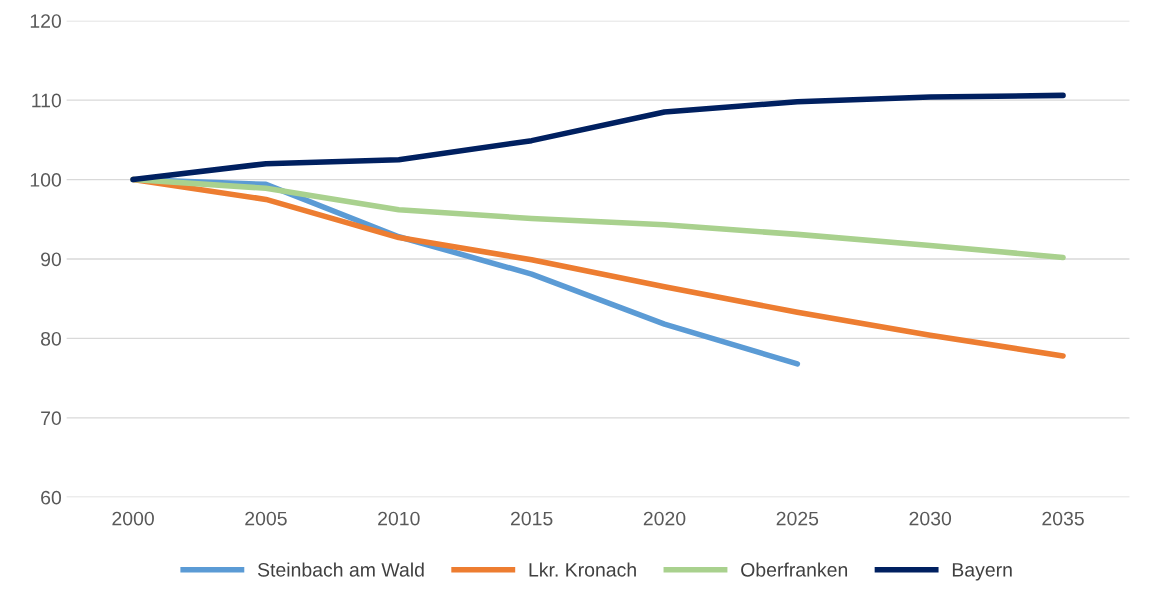  What do you see at coordinates (266, 518) in the screenshot?
I see `x-tick-label: 2005` at bounding box center [266, 518].